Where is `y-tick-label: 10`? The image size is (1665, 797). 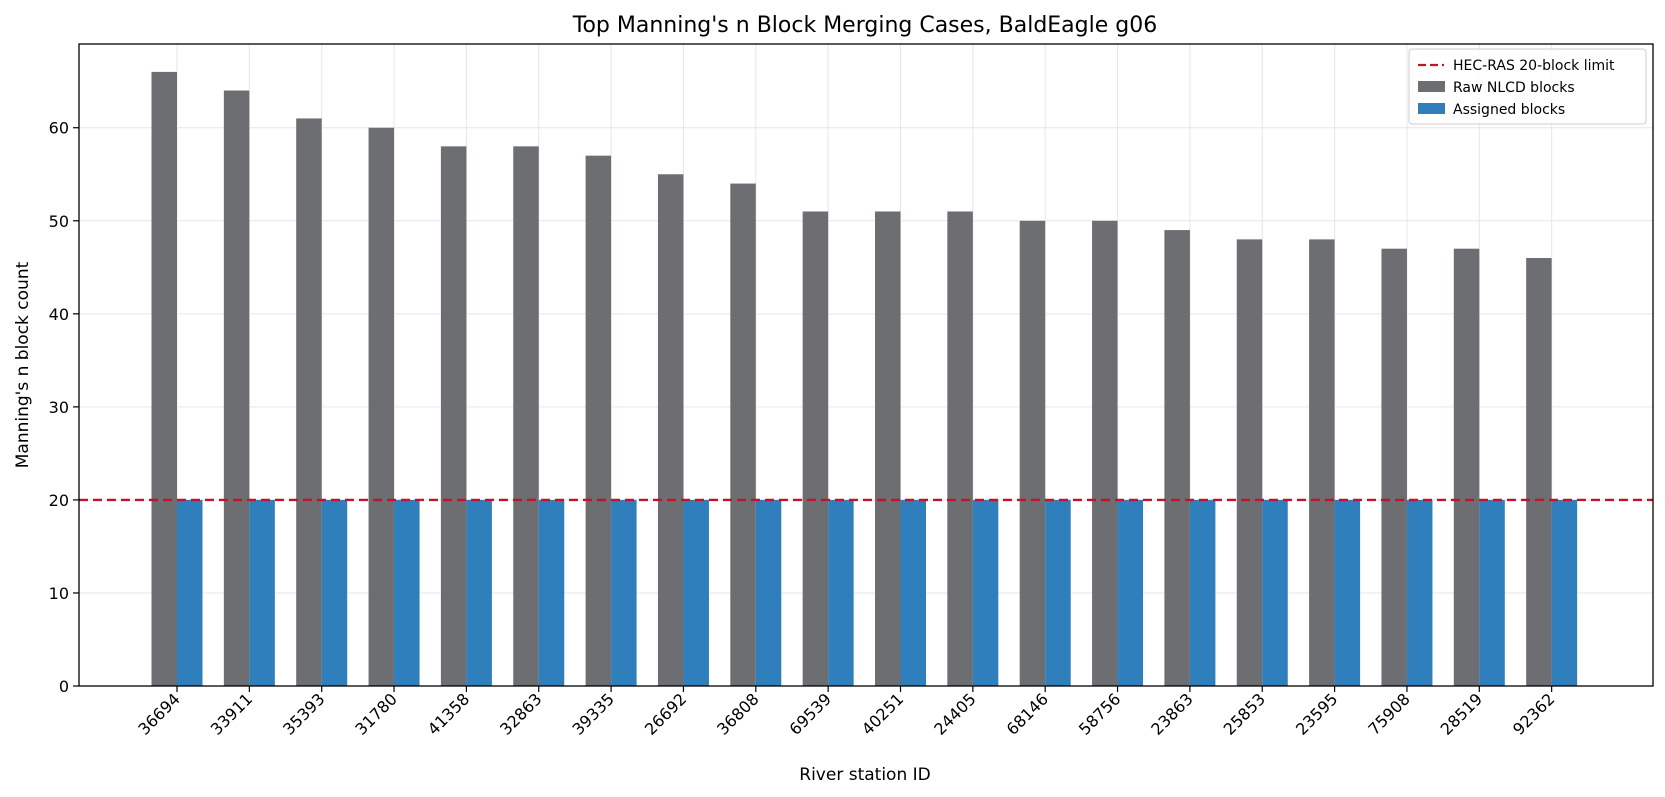
y-tick-label: 10 is located at coordinates (59, 593).